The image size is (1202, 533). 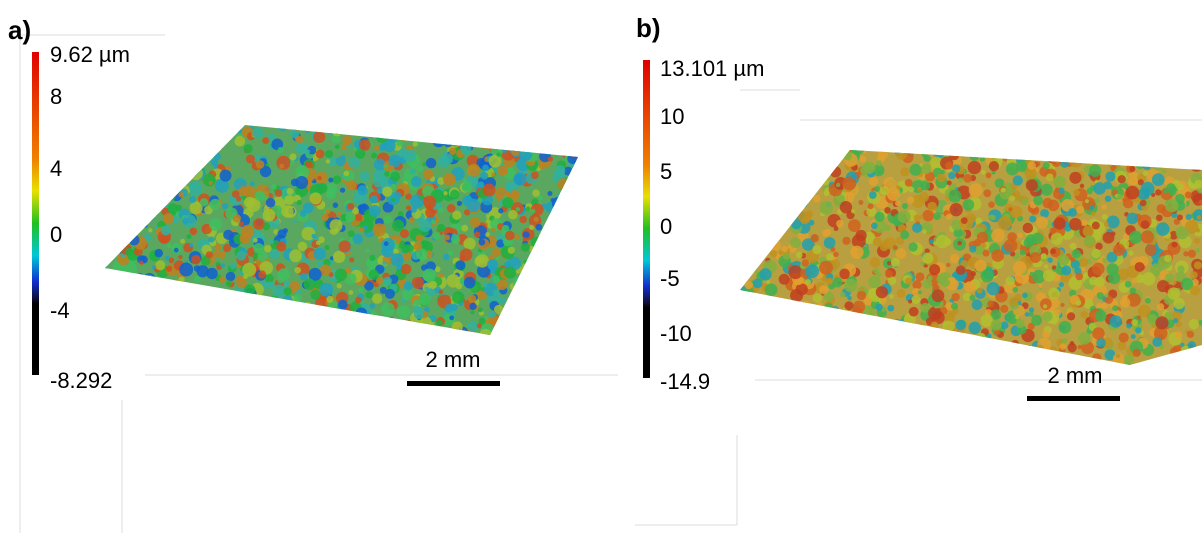 I want to click on colorbar-label: 8, so click(x=56, y=96).